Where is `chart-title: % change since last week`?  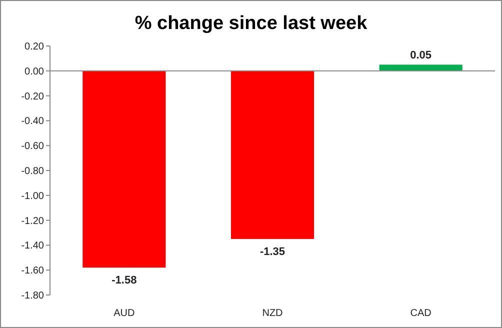
chart-title: % change since last week is located at coordinates (251, 23).